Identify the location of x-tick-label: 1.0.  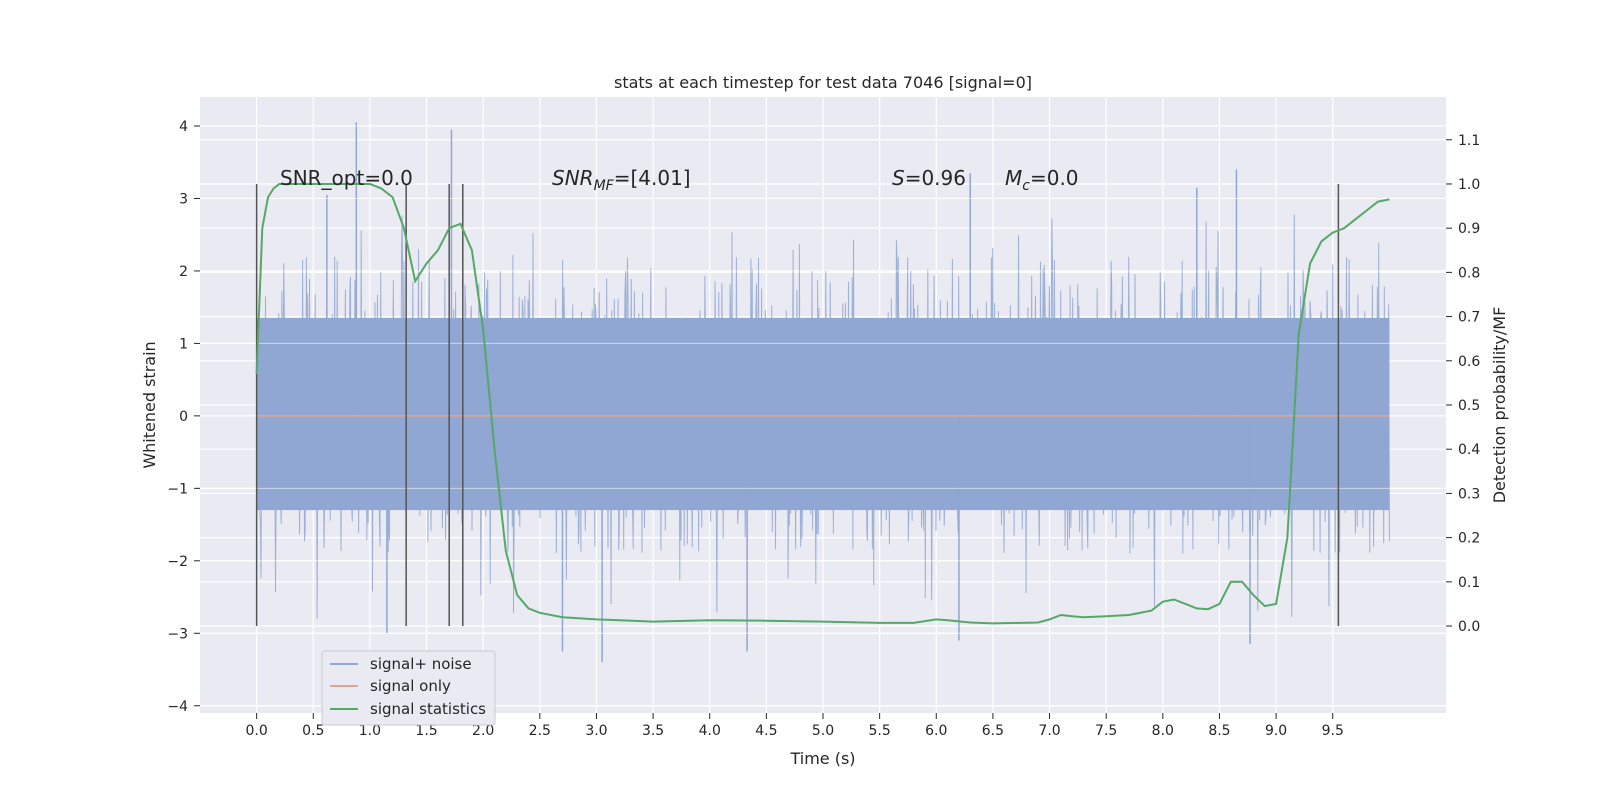
(370, 731).